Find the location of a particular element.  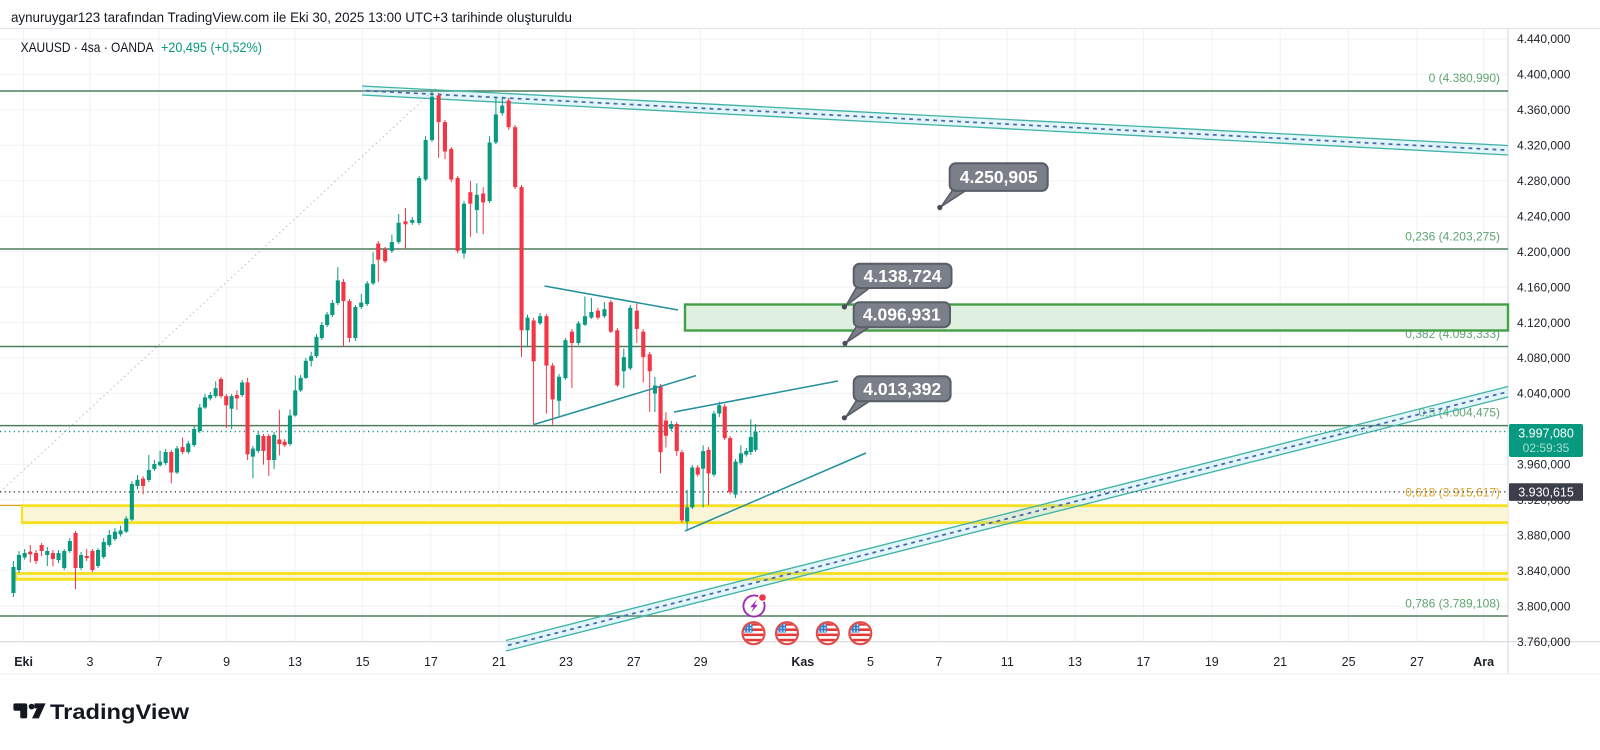

svg-text: TradingView is located at coordinates (120, 712).